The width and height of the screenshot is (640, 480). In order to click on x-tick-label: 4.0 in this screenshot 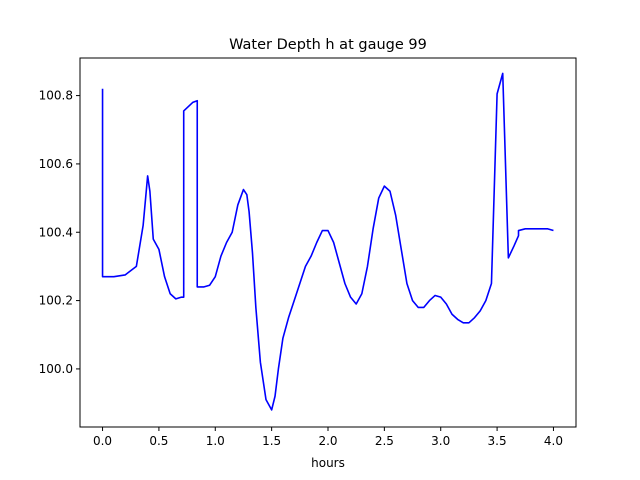, I will do `click(553, 441)`.